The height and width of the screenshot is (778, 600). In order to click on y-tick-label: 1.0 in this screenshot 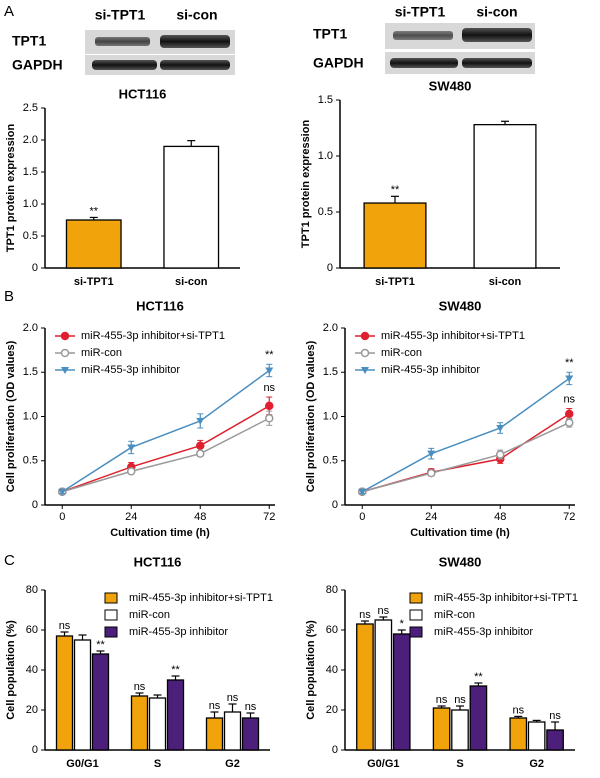, I will do `click(30, 416)`.